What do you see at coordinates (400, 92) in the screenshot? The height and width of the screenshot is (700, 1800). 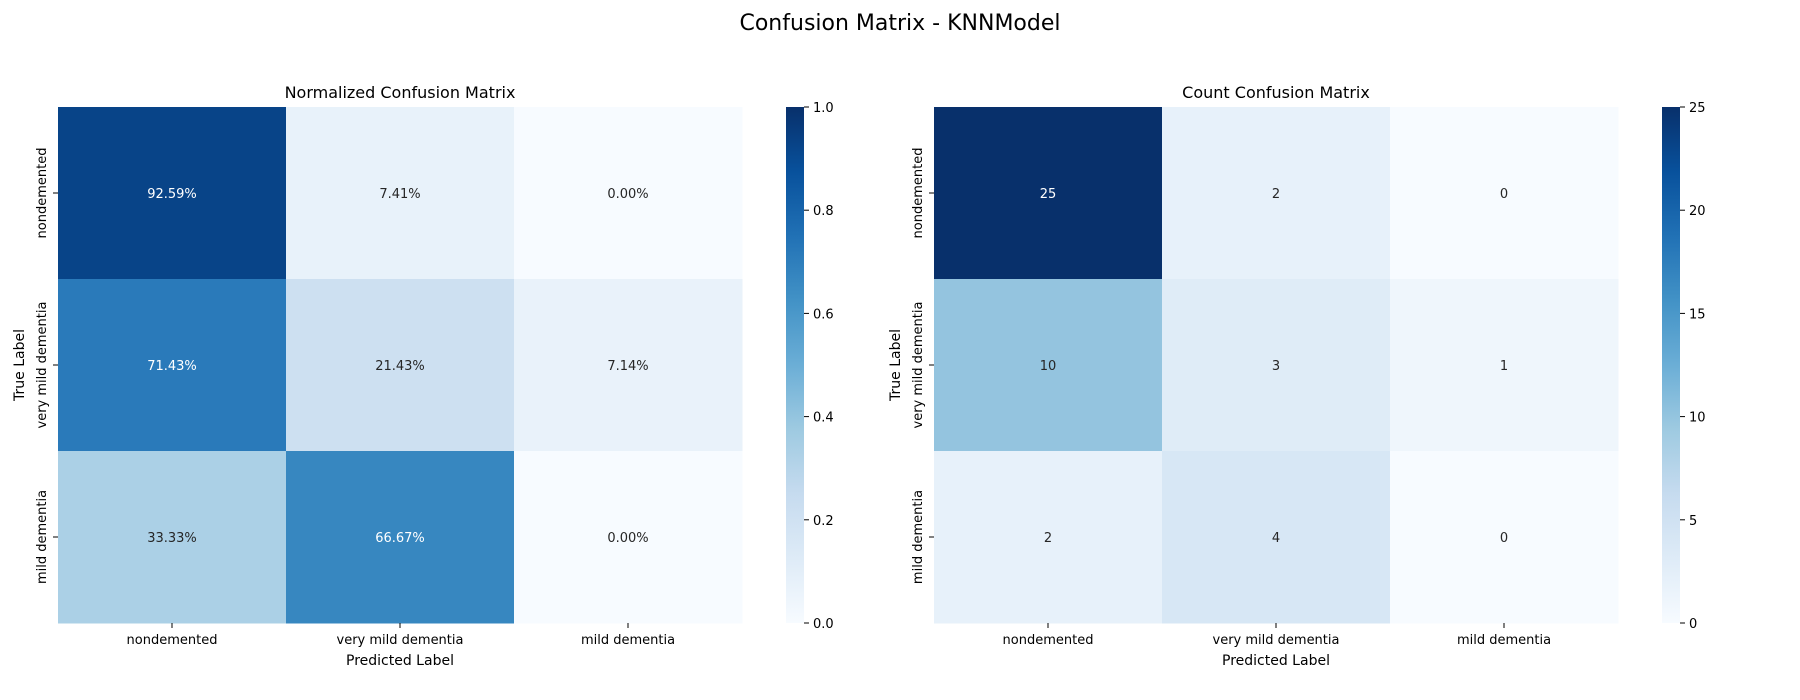 I see `panel-0-title: Normalized Confusion Matrix` at bounding box center [400, 92].